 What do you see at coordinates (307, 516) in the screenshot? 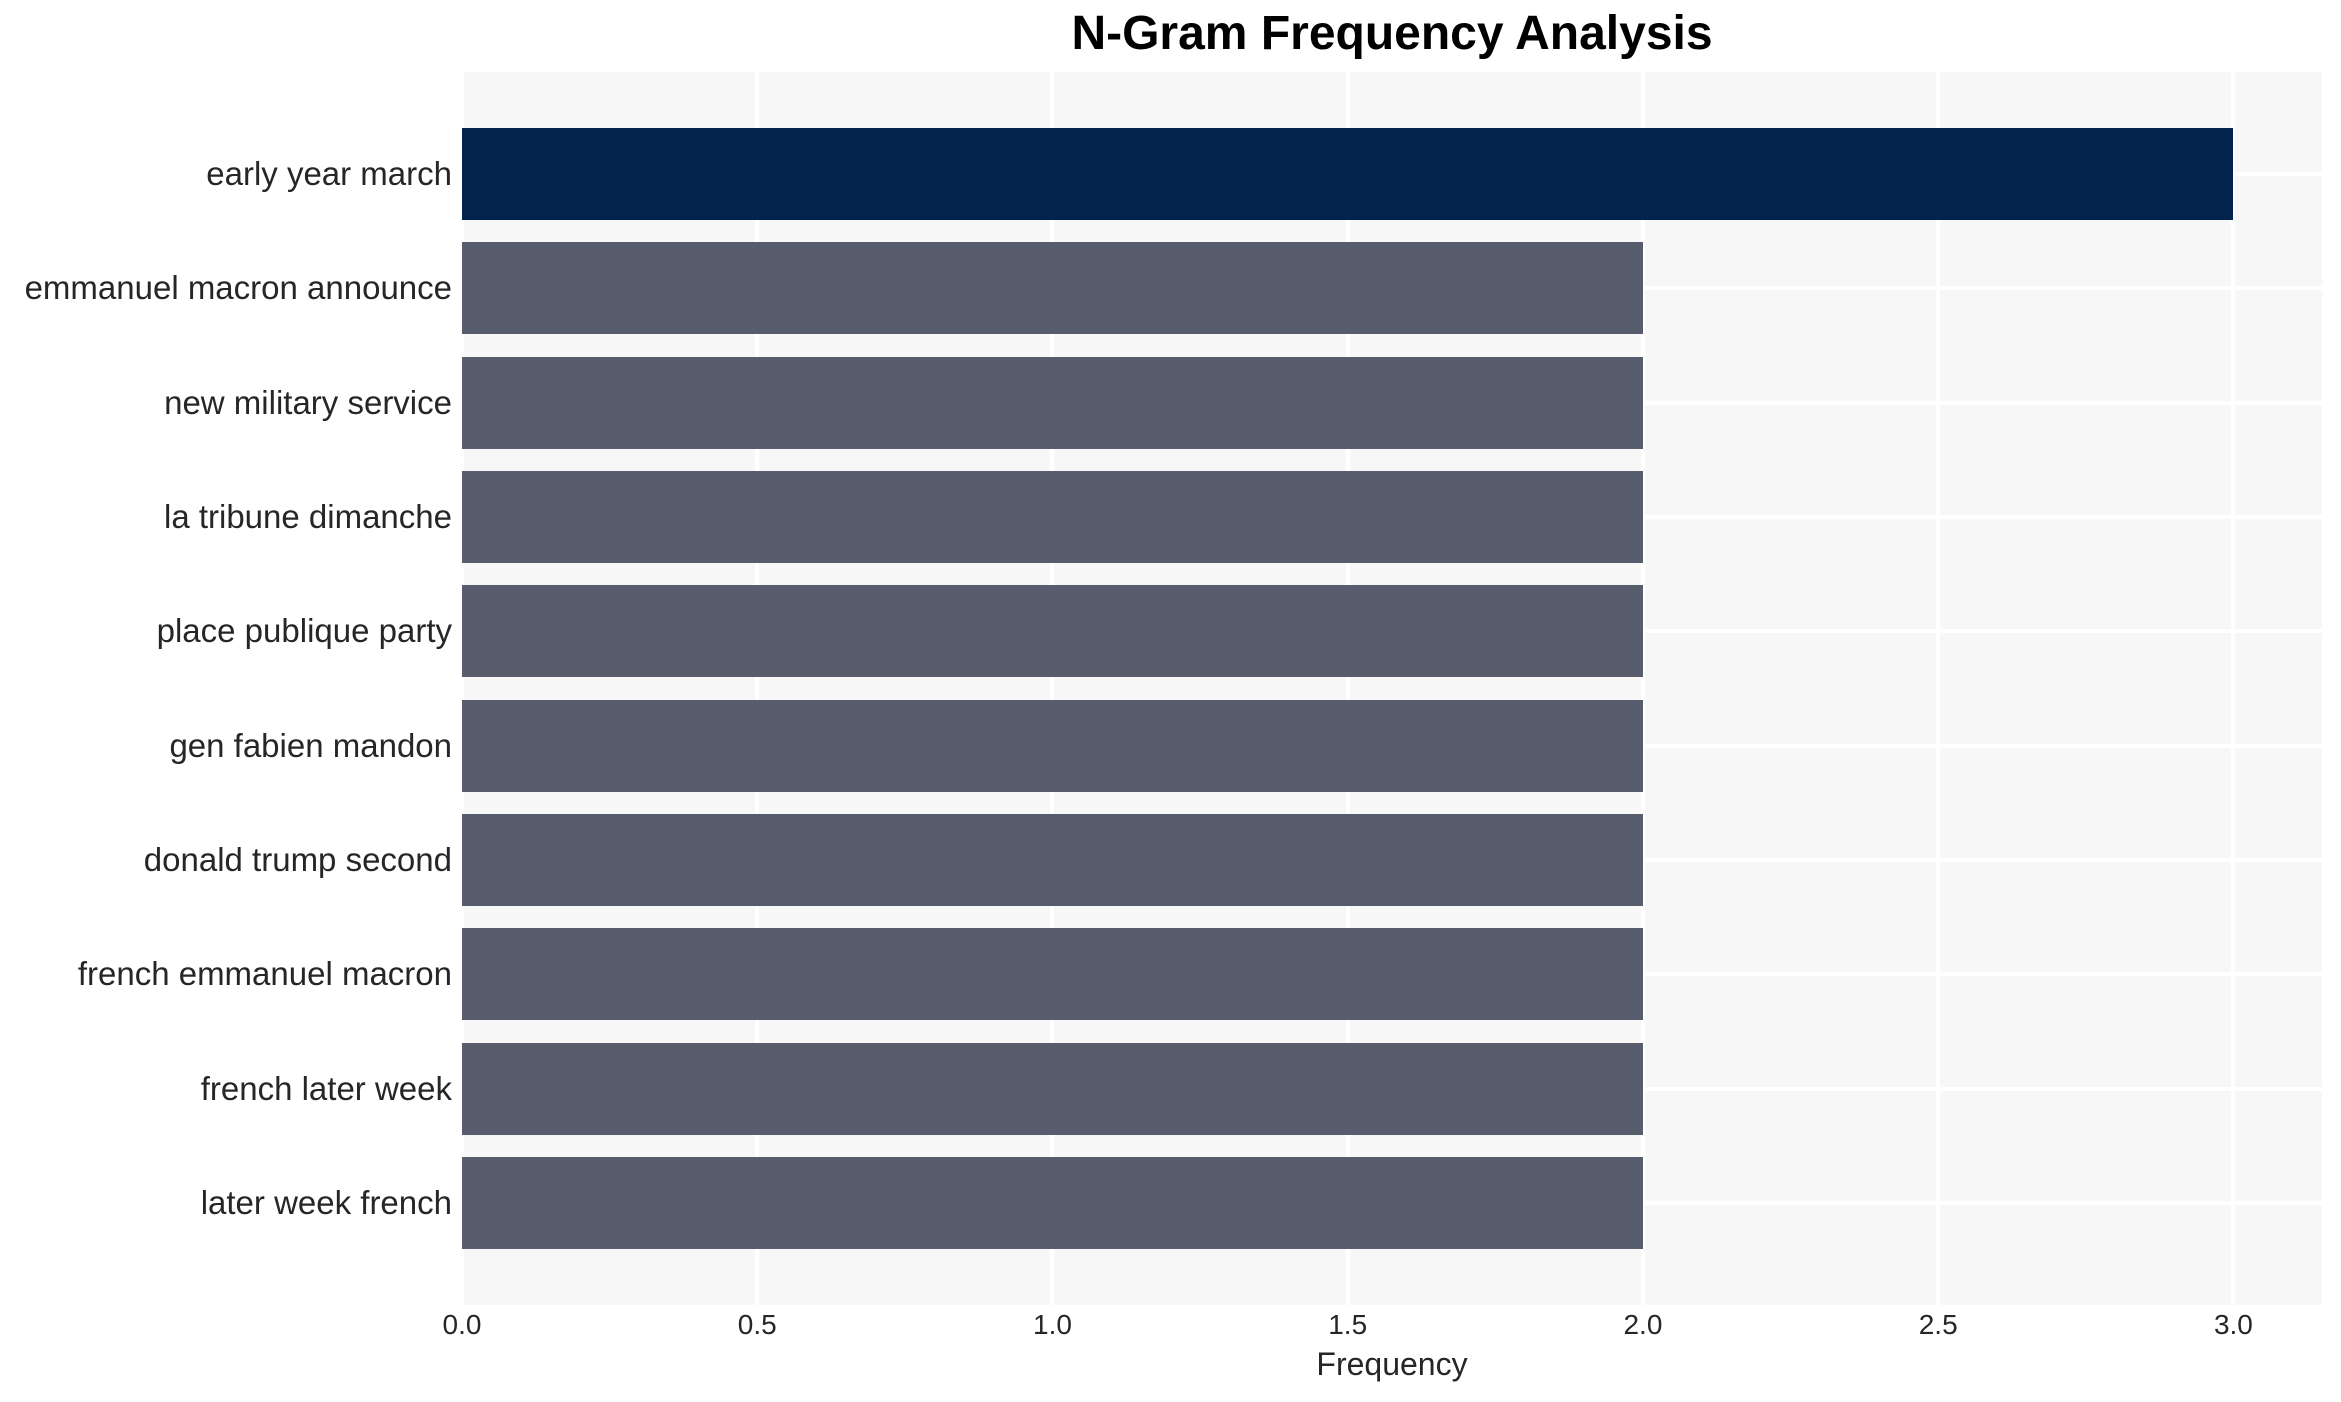
I see `y-axis-label-la-tribune-dimanche: la tribune dimanche` at bounding box center [307, 516].